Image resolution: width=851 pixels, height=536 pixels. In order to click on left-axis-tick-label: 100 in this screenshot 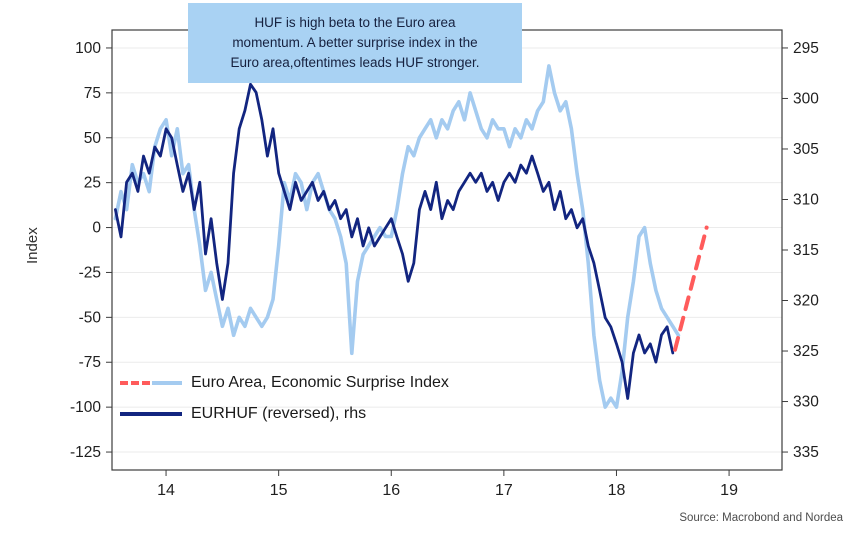, I will do `click(88, 48)`.